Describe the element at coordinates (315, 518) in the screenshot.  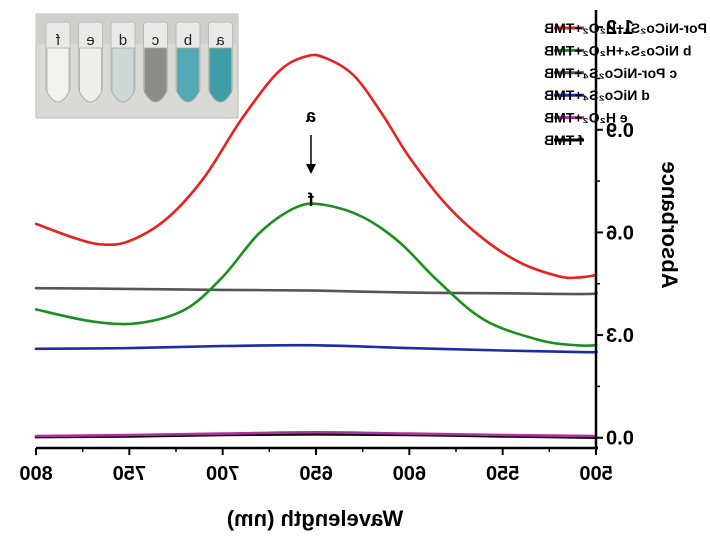
I see `x-axis-title: Wavelength (nm)` at that location.